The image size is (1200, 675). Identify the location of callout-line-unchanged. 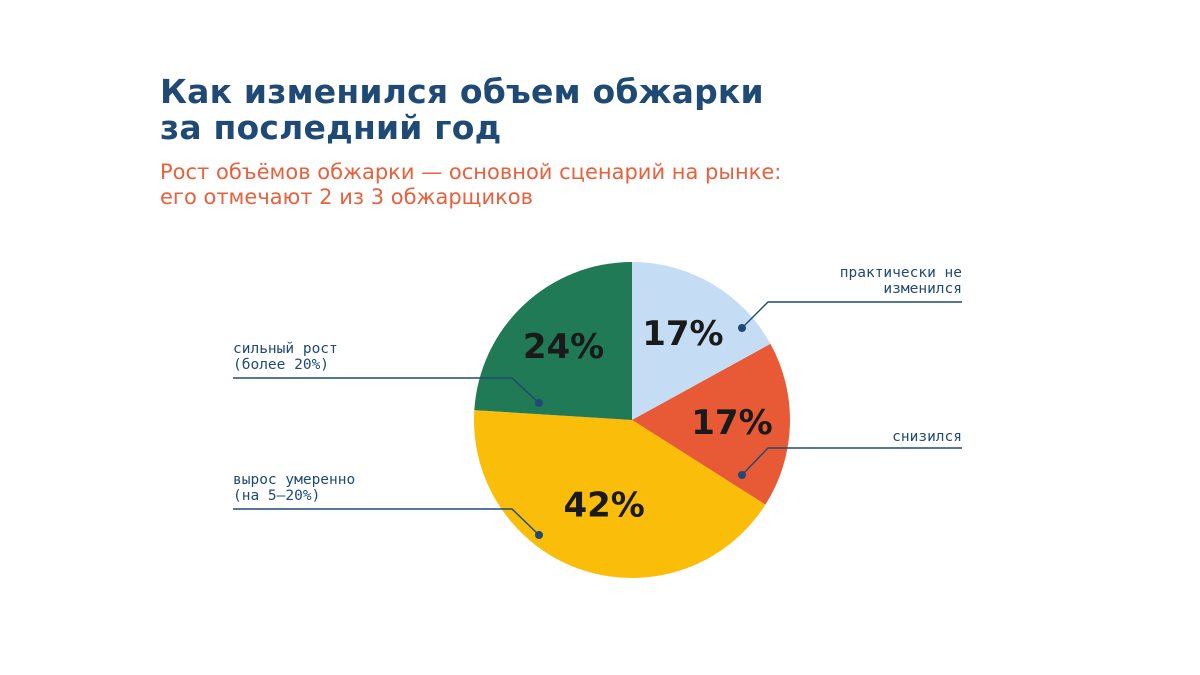
(851, 315).